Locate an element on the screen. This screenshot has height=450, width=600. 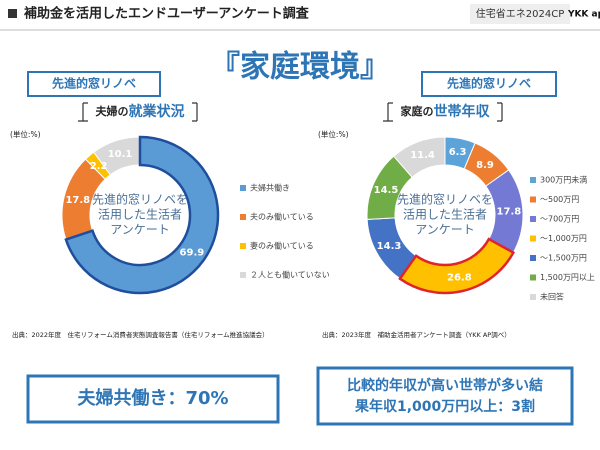
conclusion: 夫婦共働き：70% is located at coordinates (152, 398).